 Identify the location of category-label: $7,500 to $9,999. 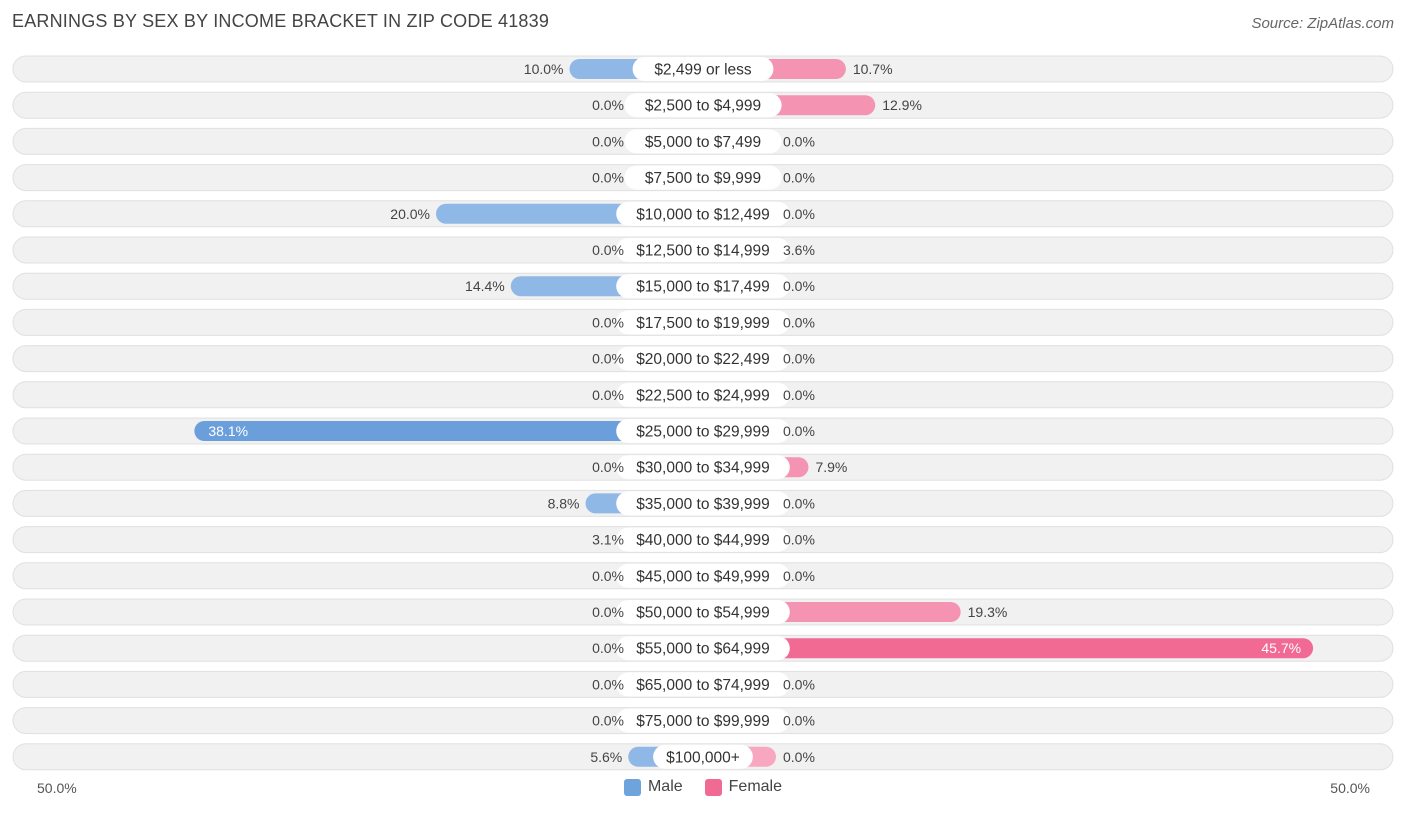
(703, 178).